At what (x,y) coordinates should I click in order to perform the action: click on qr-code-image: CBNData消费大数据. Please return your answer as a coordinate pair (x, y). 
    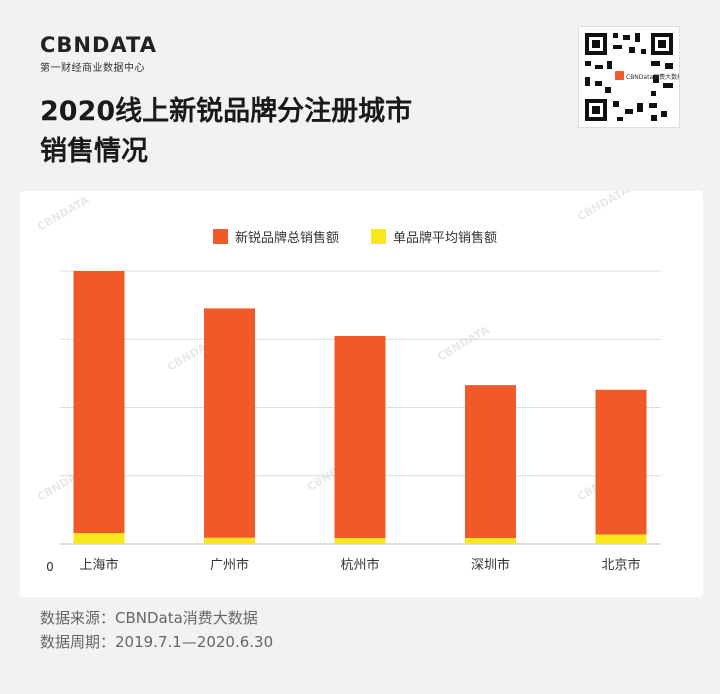
    Looking at the image, I should click on (634, 77).